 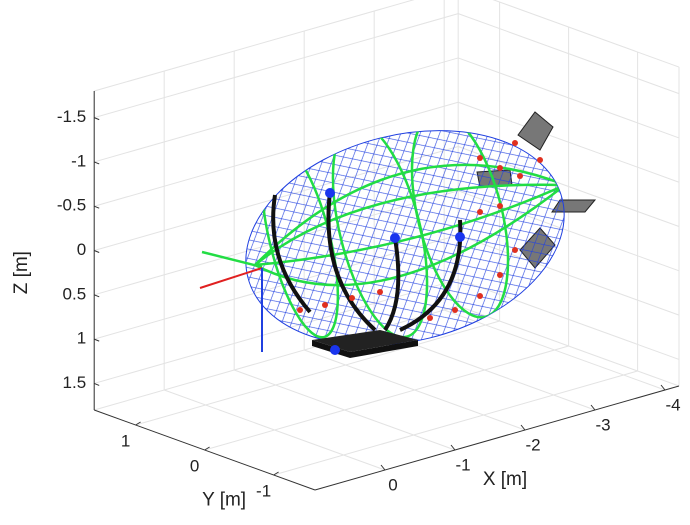 What do you see at coordinates (75, 293) in the screenshot?
I see `z-tick-label: 0.5` at bounding box center [75, 293].